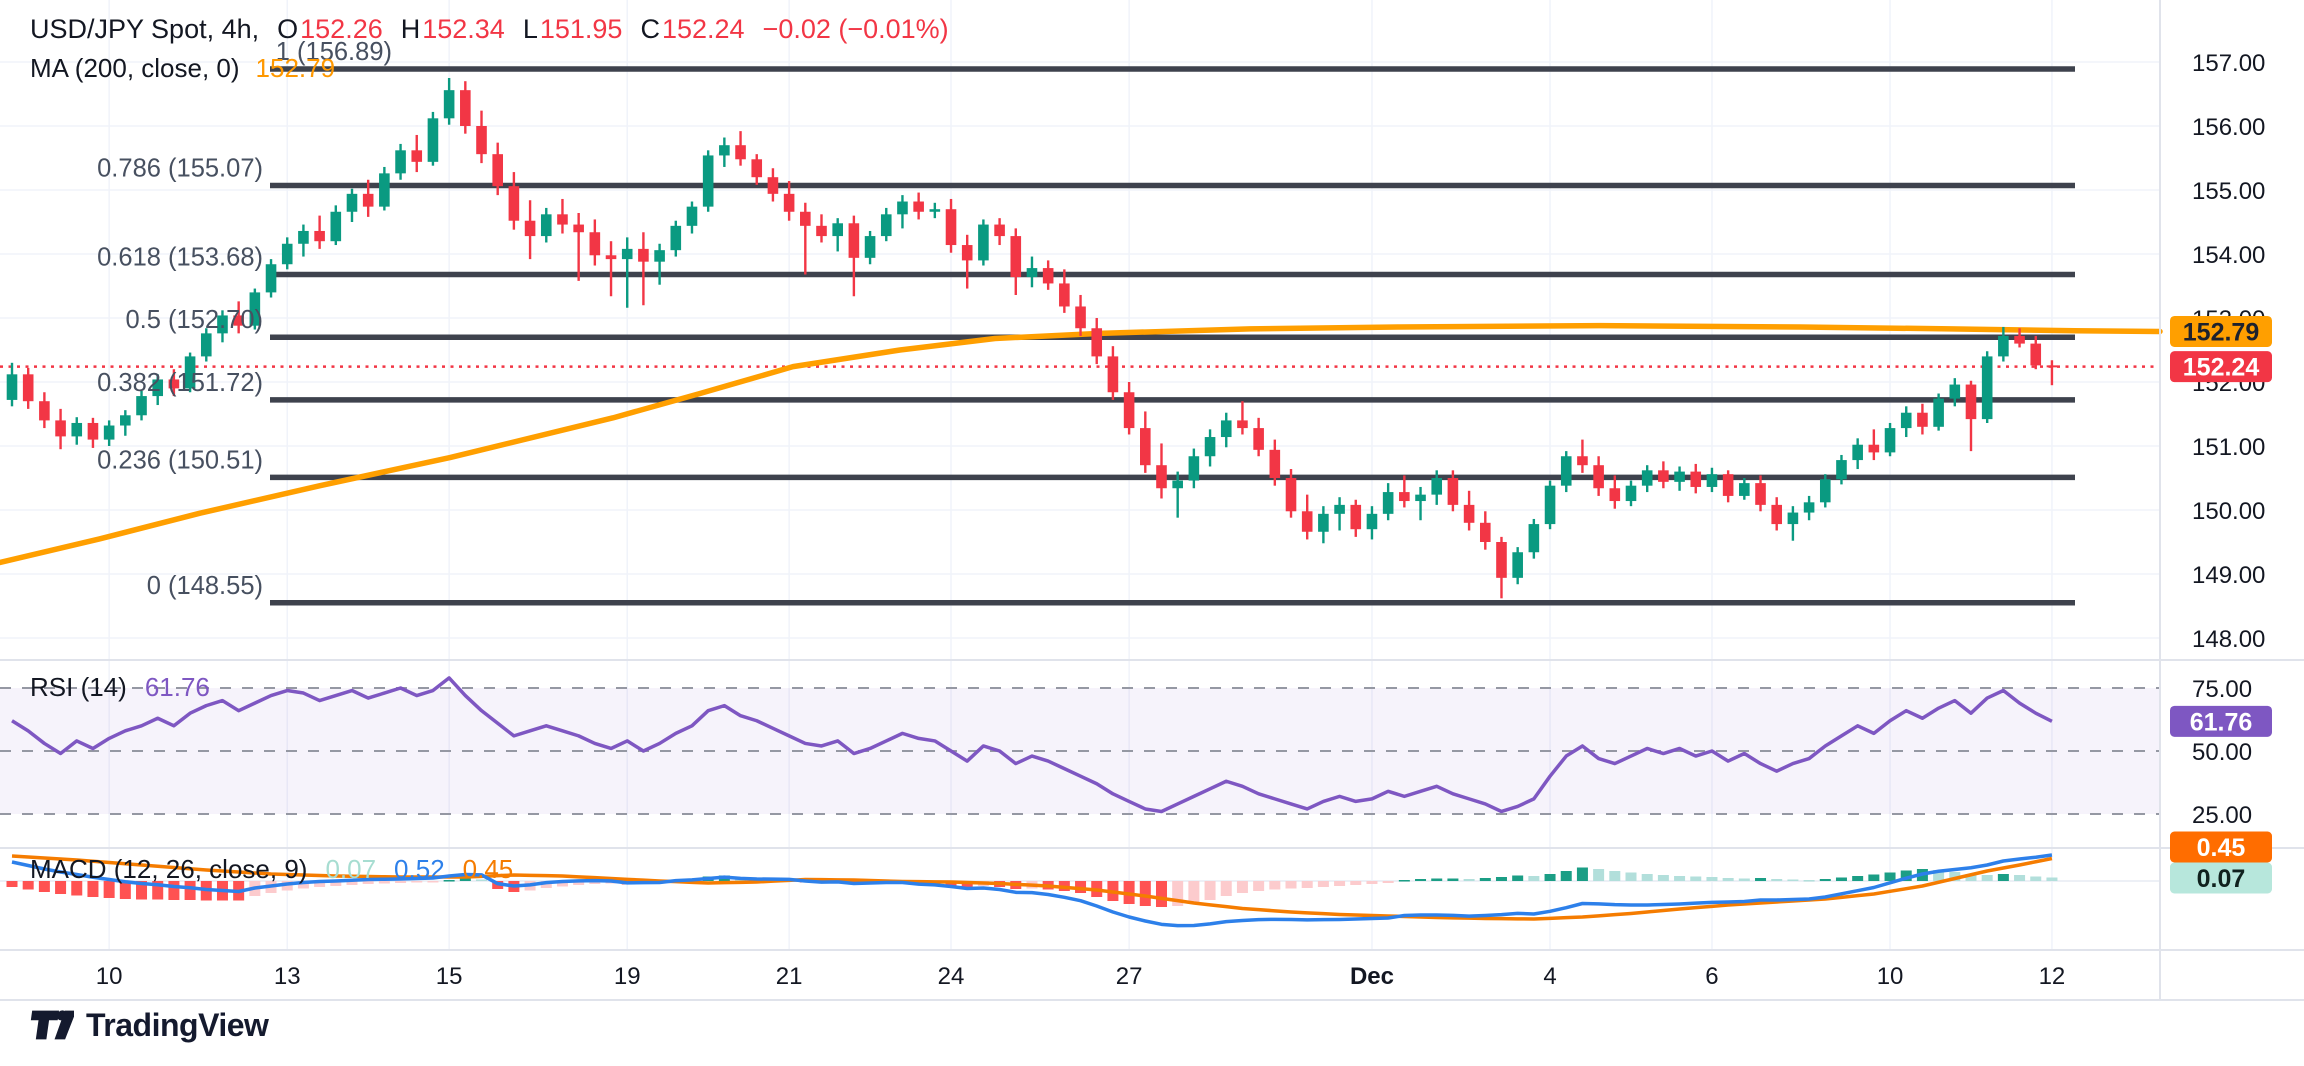 The width and height of the screenshot is (2304, 1066). What do you see at coordinates (1129, 976) in the screenshot?
I see `time-axis-label: 27` at bounding box center [1129, 976].